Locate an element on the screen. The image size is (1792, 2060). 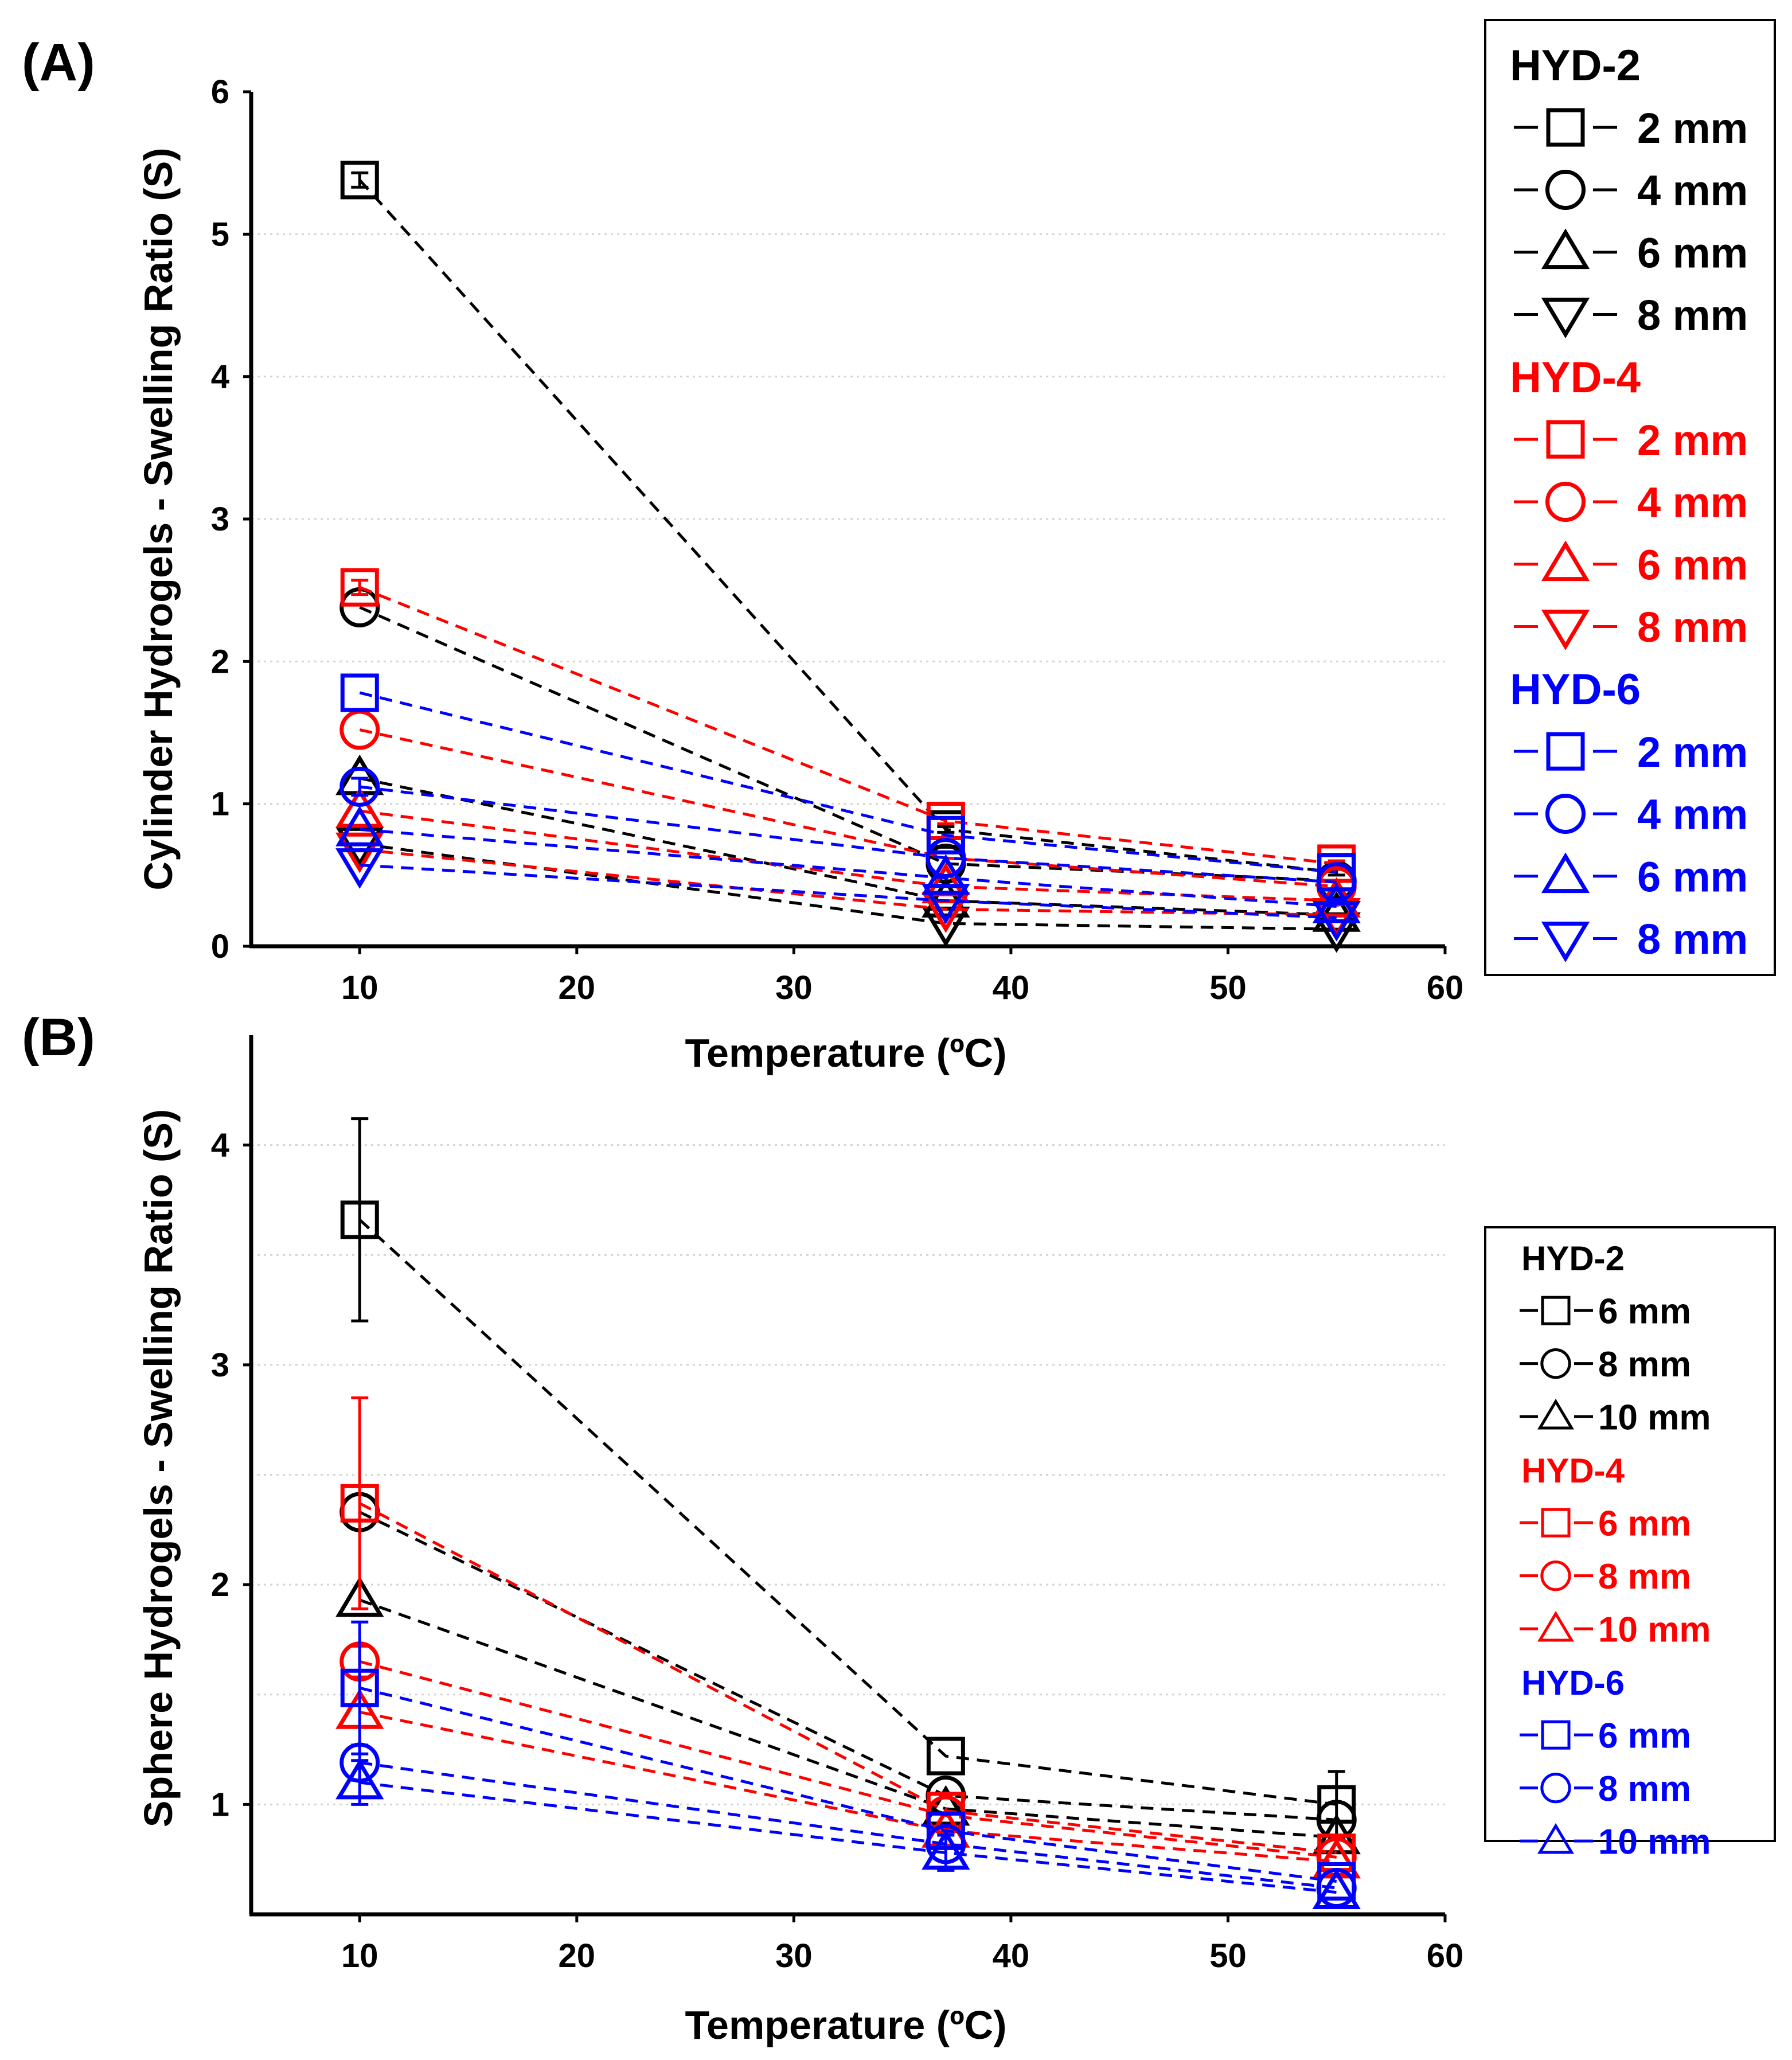
y-axis-title: Cylinder Hydrogels - Swelling Ratio (S) is located at coordinates (158, 518).